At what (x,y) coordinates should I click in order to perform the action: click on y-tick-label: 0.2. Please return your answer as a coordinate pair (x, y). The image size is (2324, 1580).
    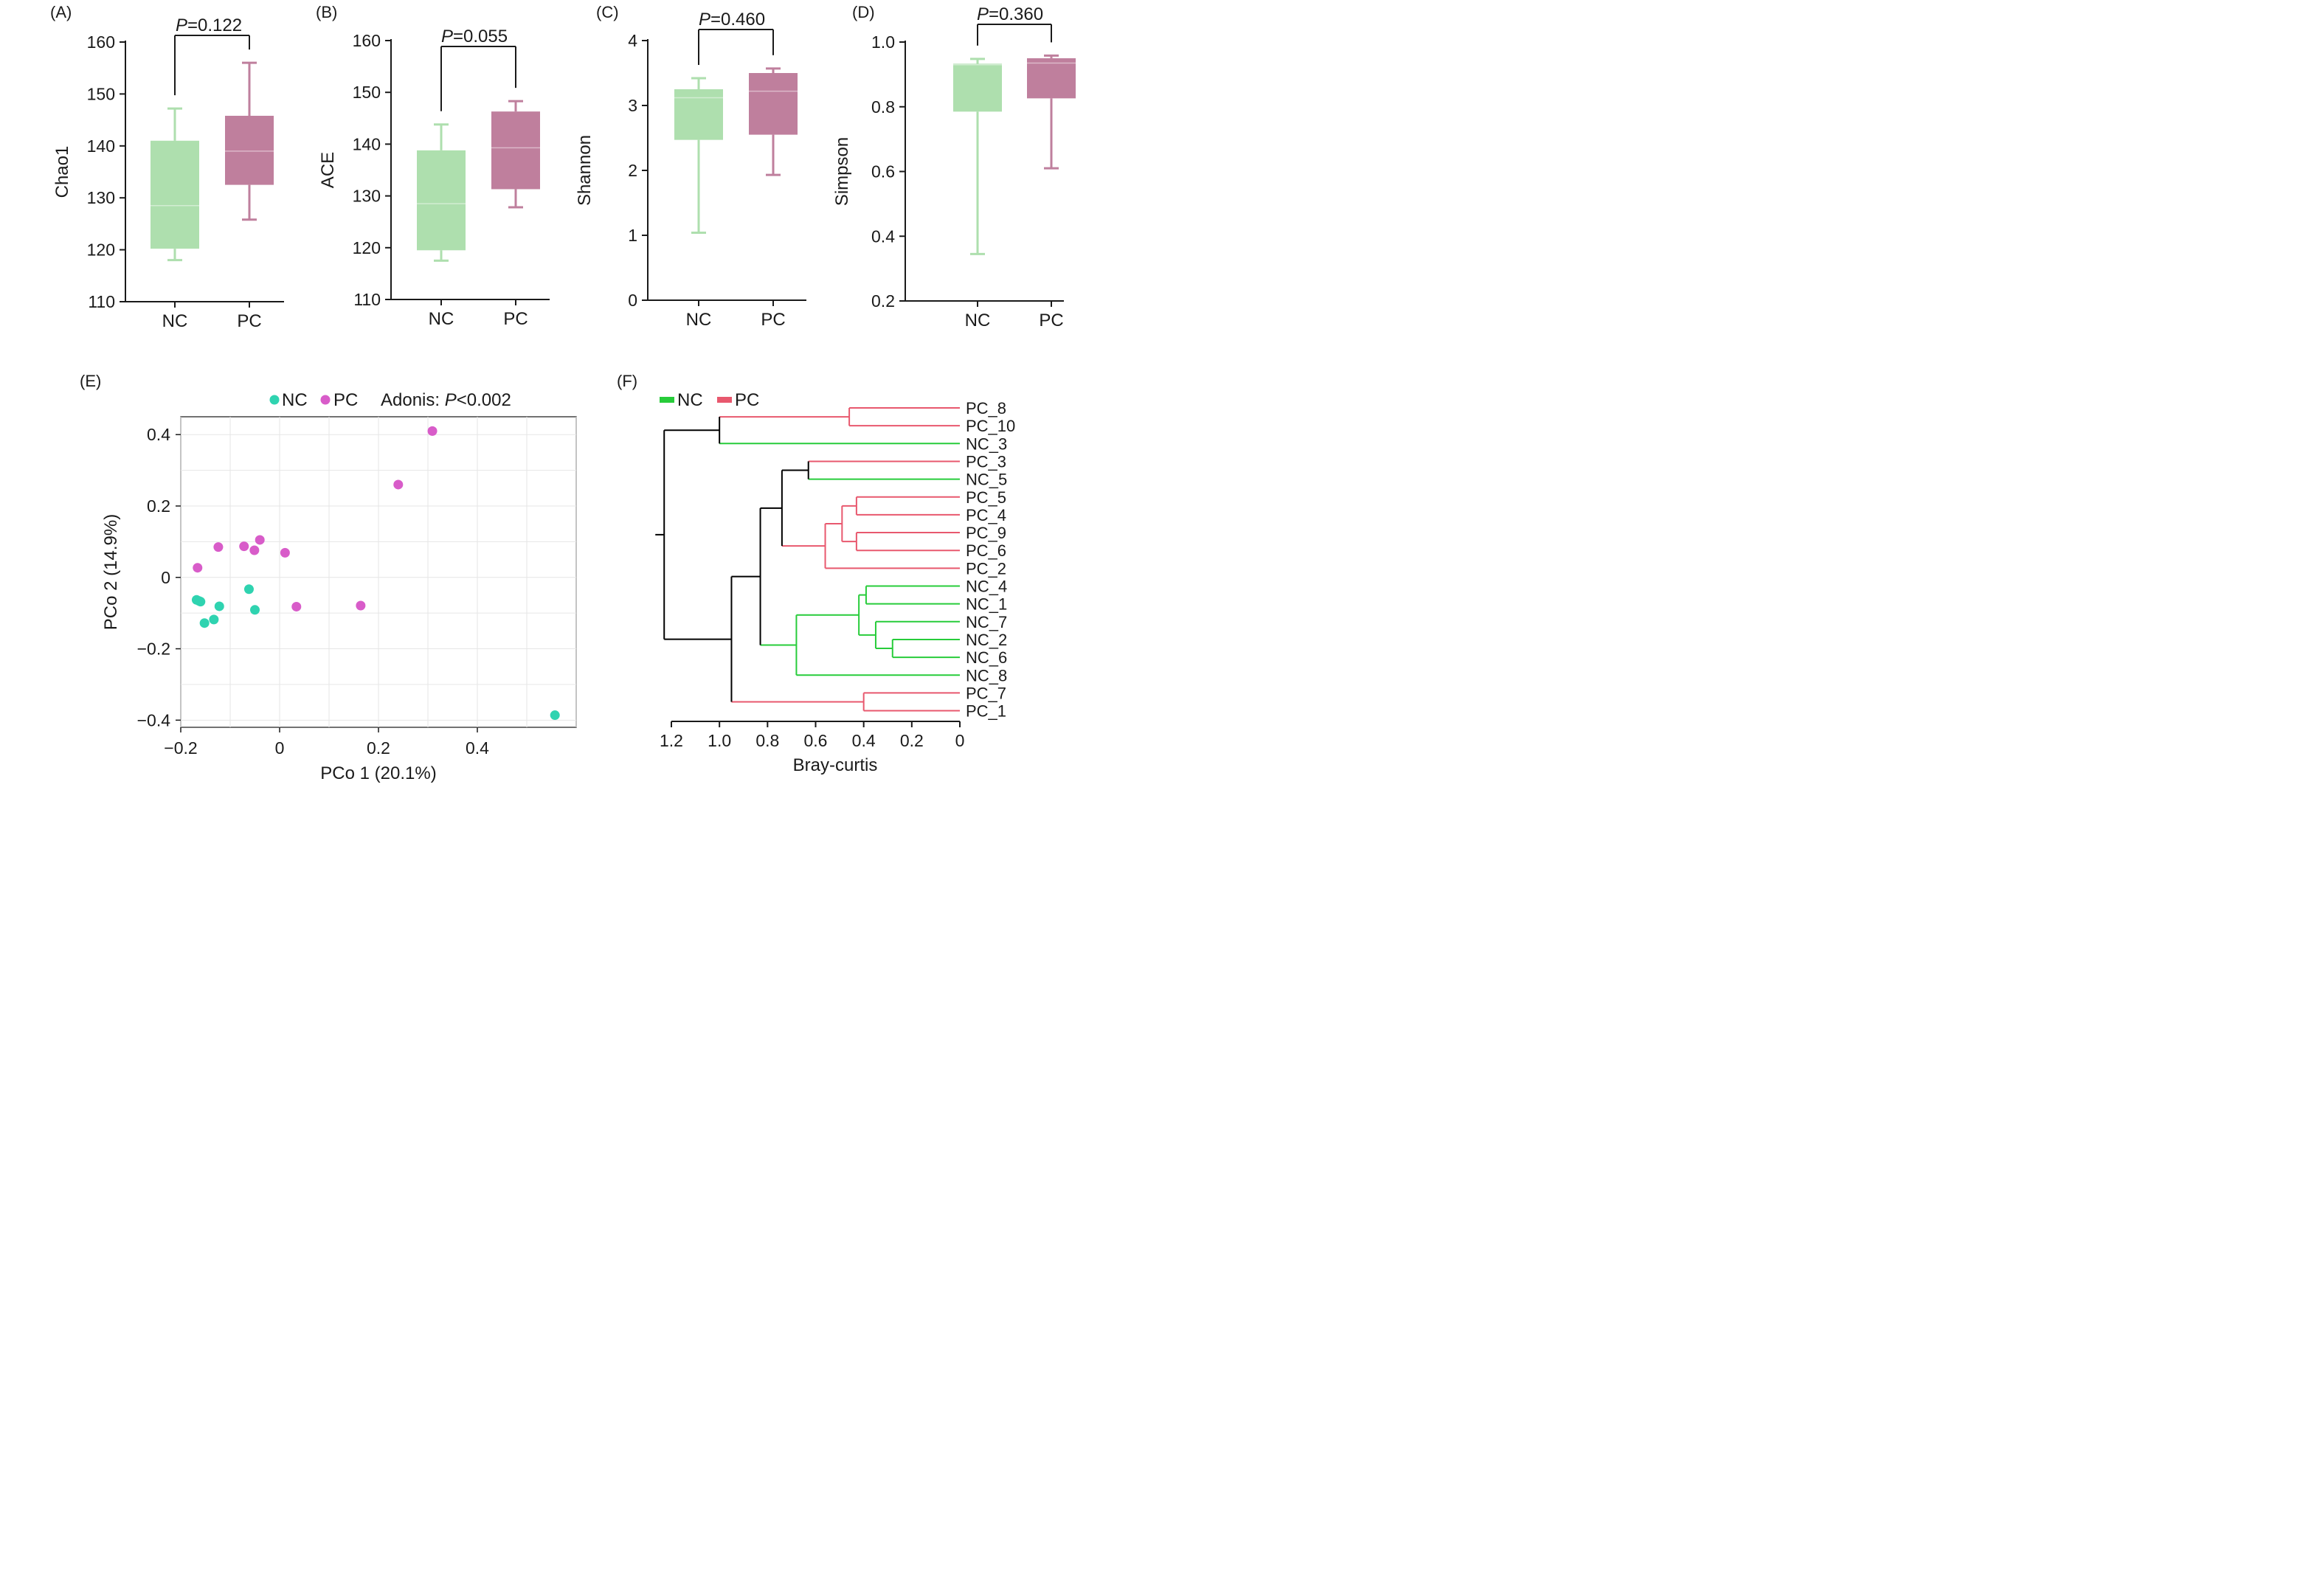
    Looking at the image, I should click on (158, 506).